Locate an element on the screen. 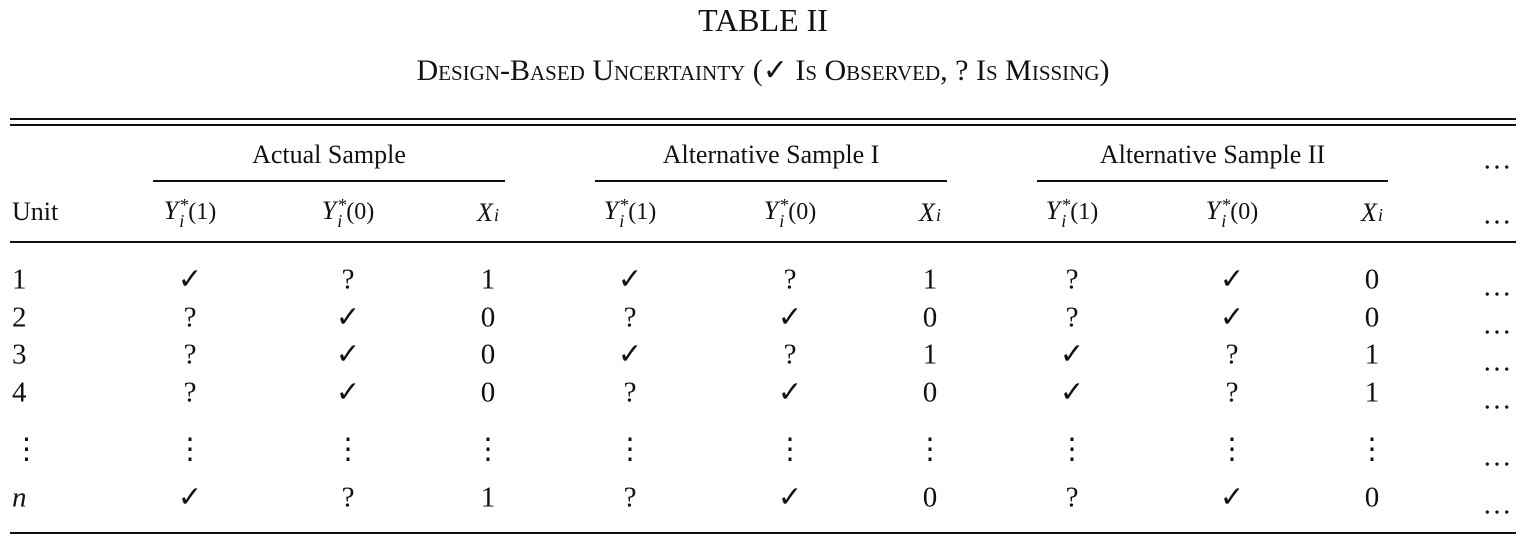  table-title: TABLE II is located at coordinates (763, 20).